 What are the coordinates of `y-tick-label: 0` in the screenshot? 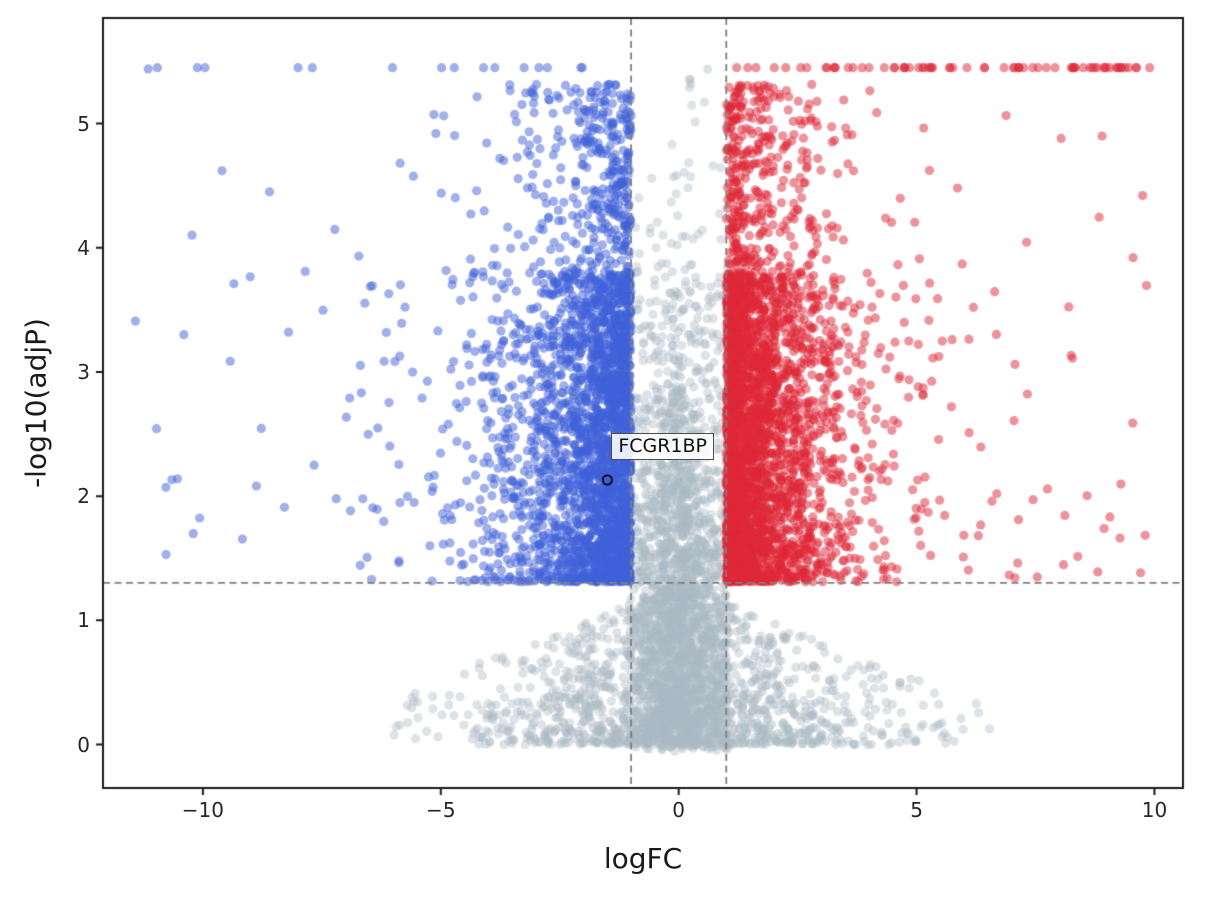 It's located at (83, 744).